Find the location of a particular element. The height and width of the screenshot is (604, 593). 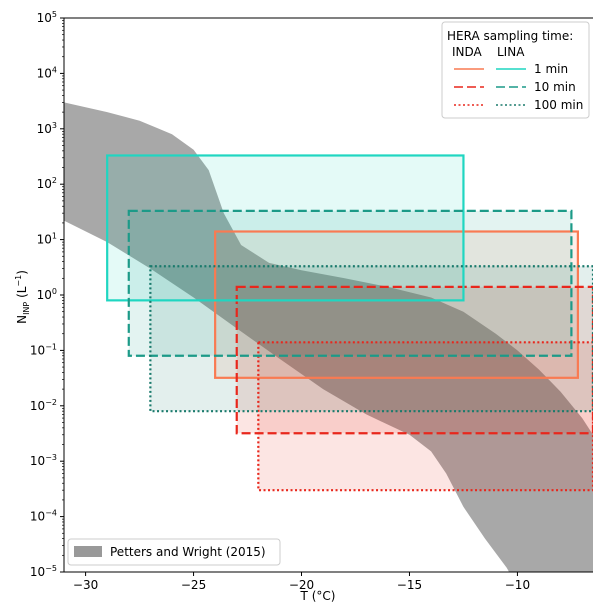

legend-row-label-1: 10 min is located at coordinates (555, 87).